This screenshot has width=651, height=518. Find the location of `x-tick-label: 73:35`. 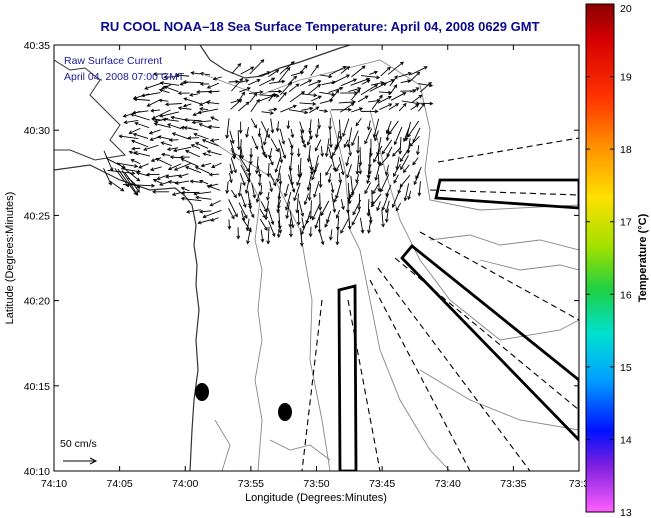

x-tick-label: 73:35 is located at coordinates (513, 484).